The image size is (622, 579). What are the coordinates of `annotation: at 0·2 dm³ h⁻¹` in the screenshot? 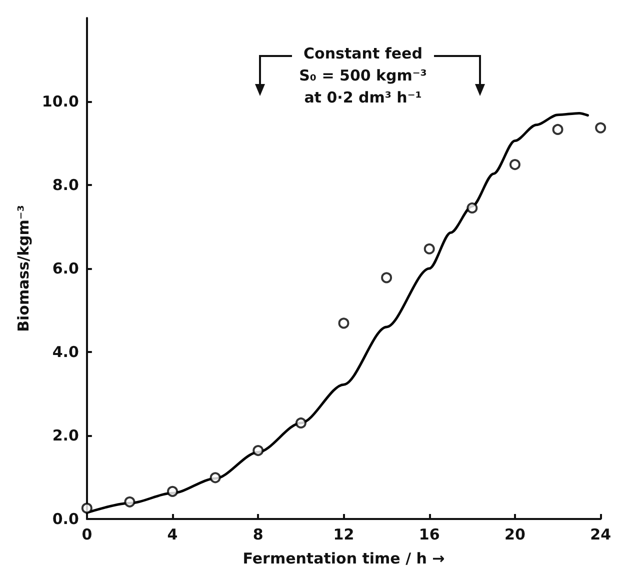 It's located at (363, 97).